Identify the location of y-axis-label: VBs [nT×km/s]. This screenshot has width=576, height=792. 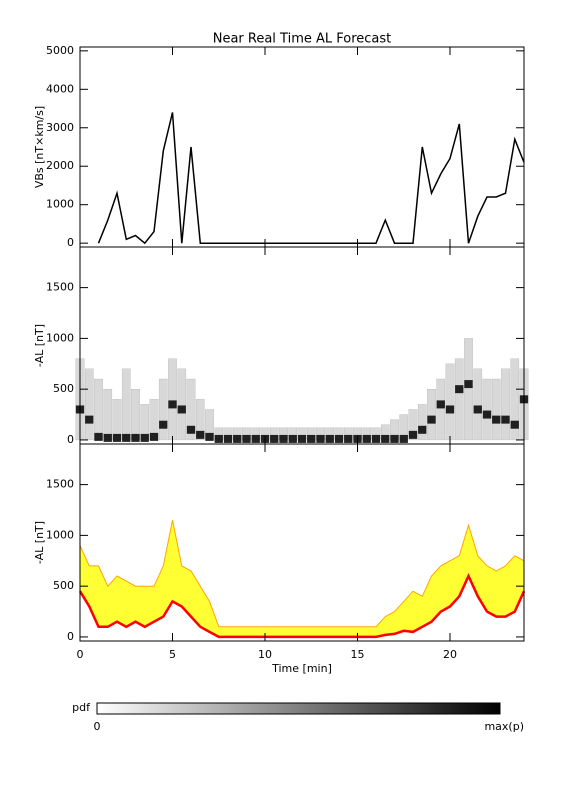
(39, 147).